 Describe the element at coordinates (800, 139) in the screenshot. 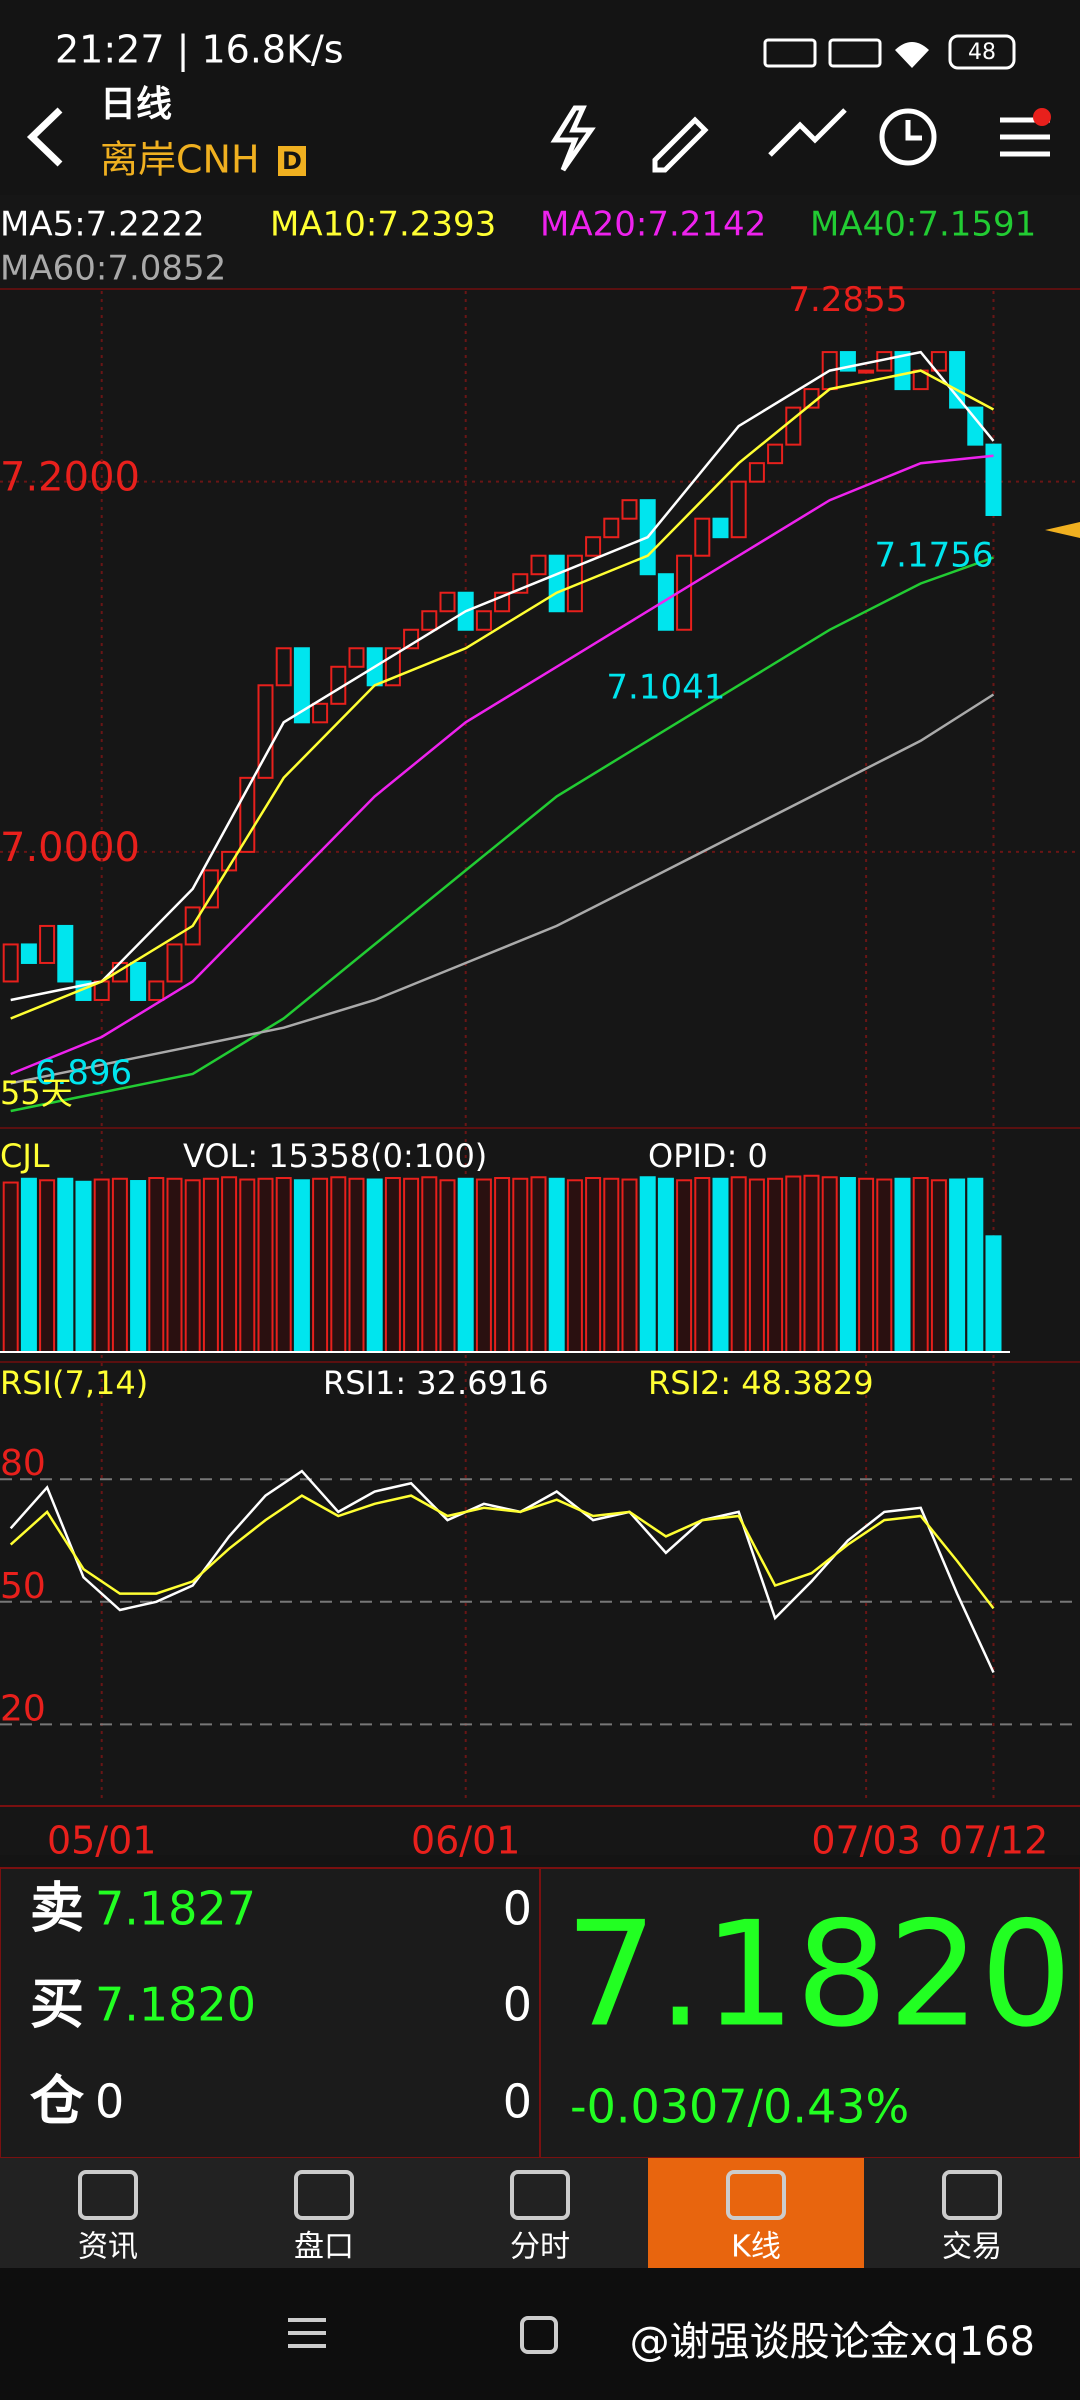

I see `toolbar-icons` at that location.